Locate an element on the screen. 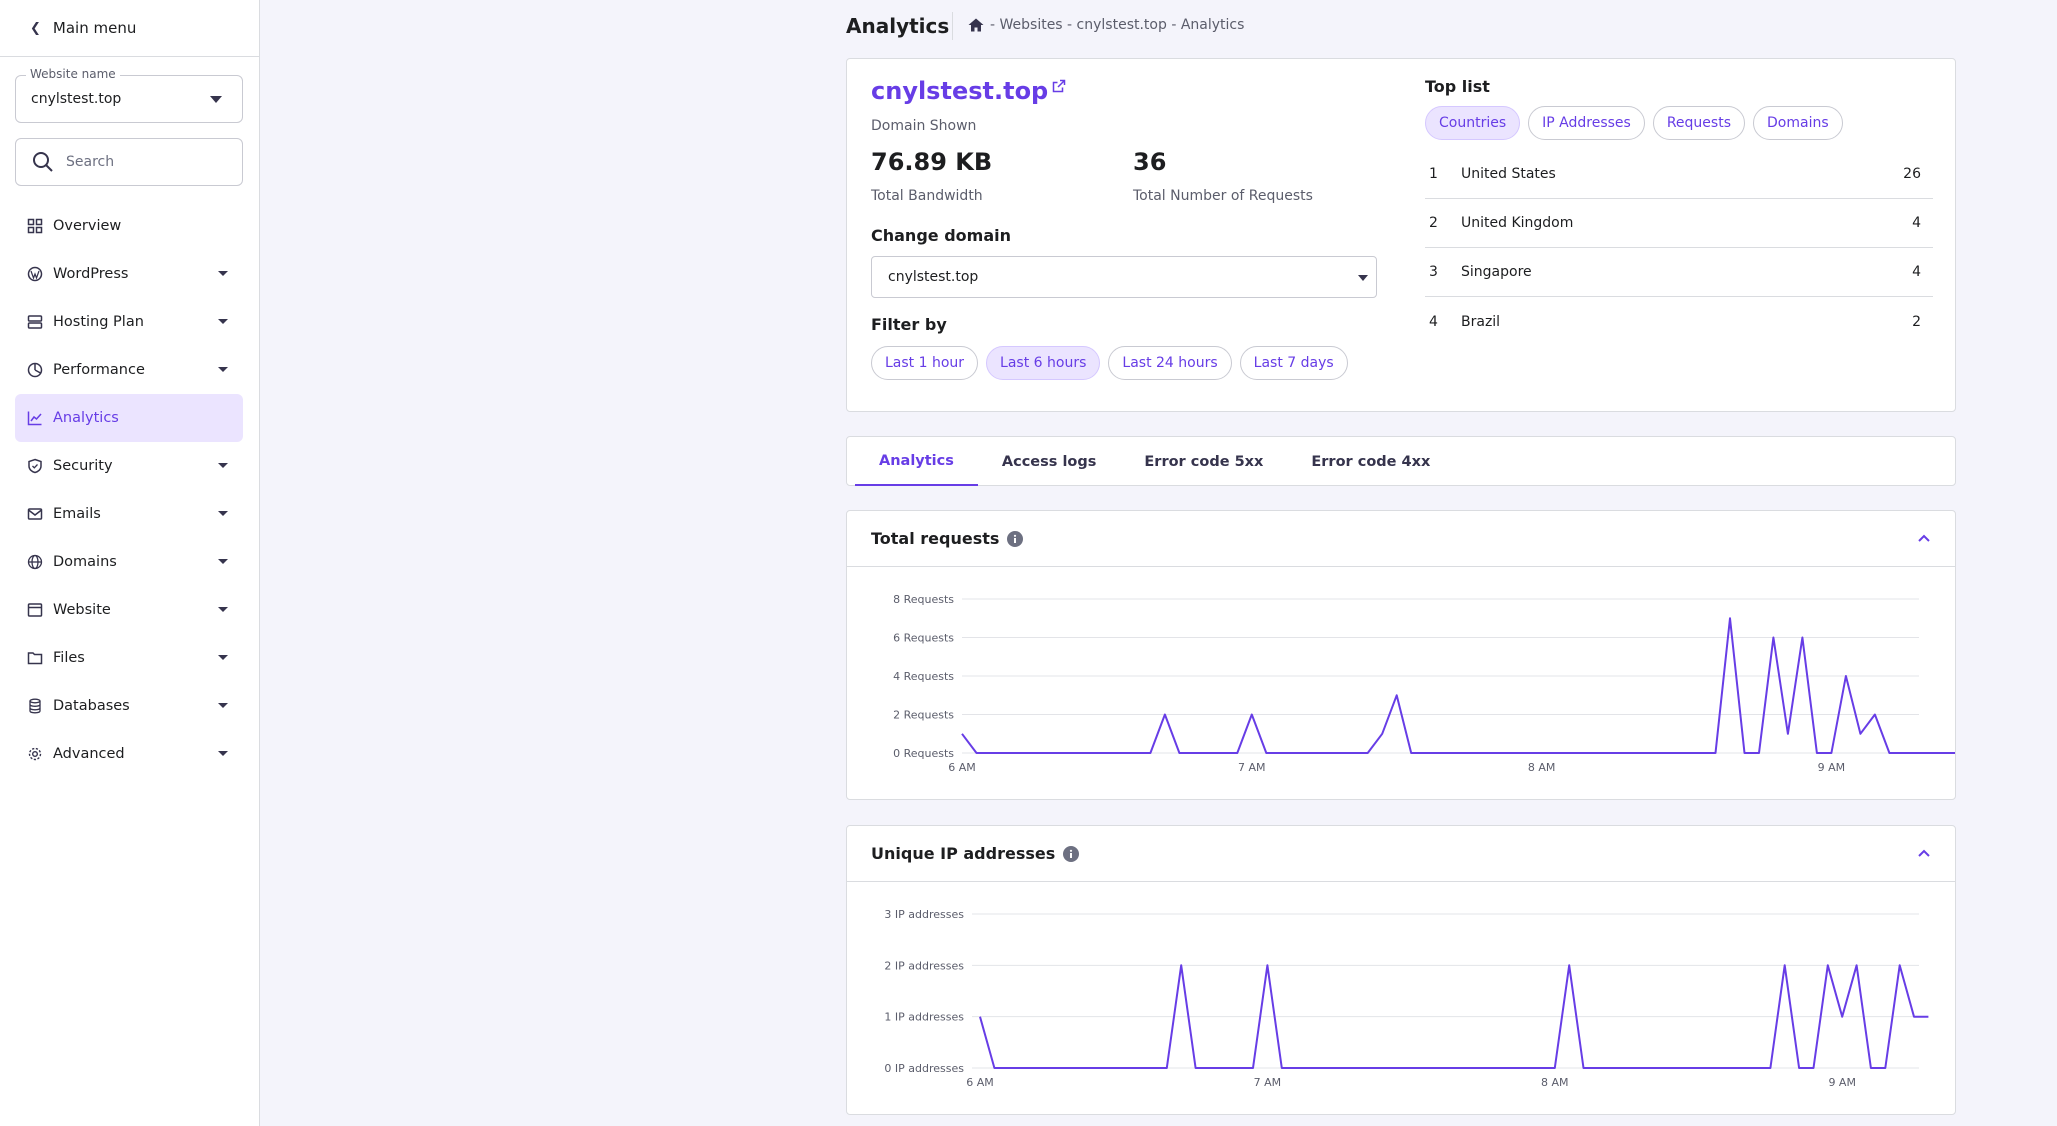  sidebar-item-hosting-plan: Hosting Plan is located at coordinates (129, 322).